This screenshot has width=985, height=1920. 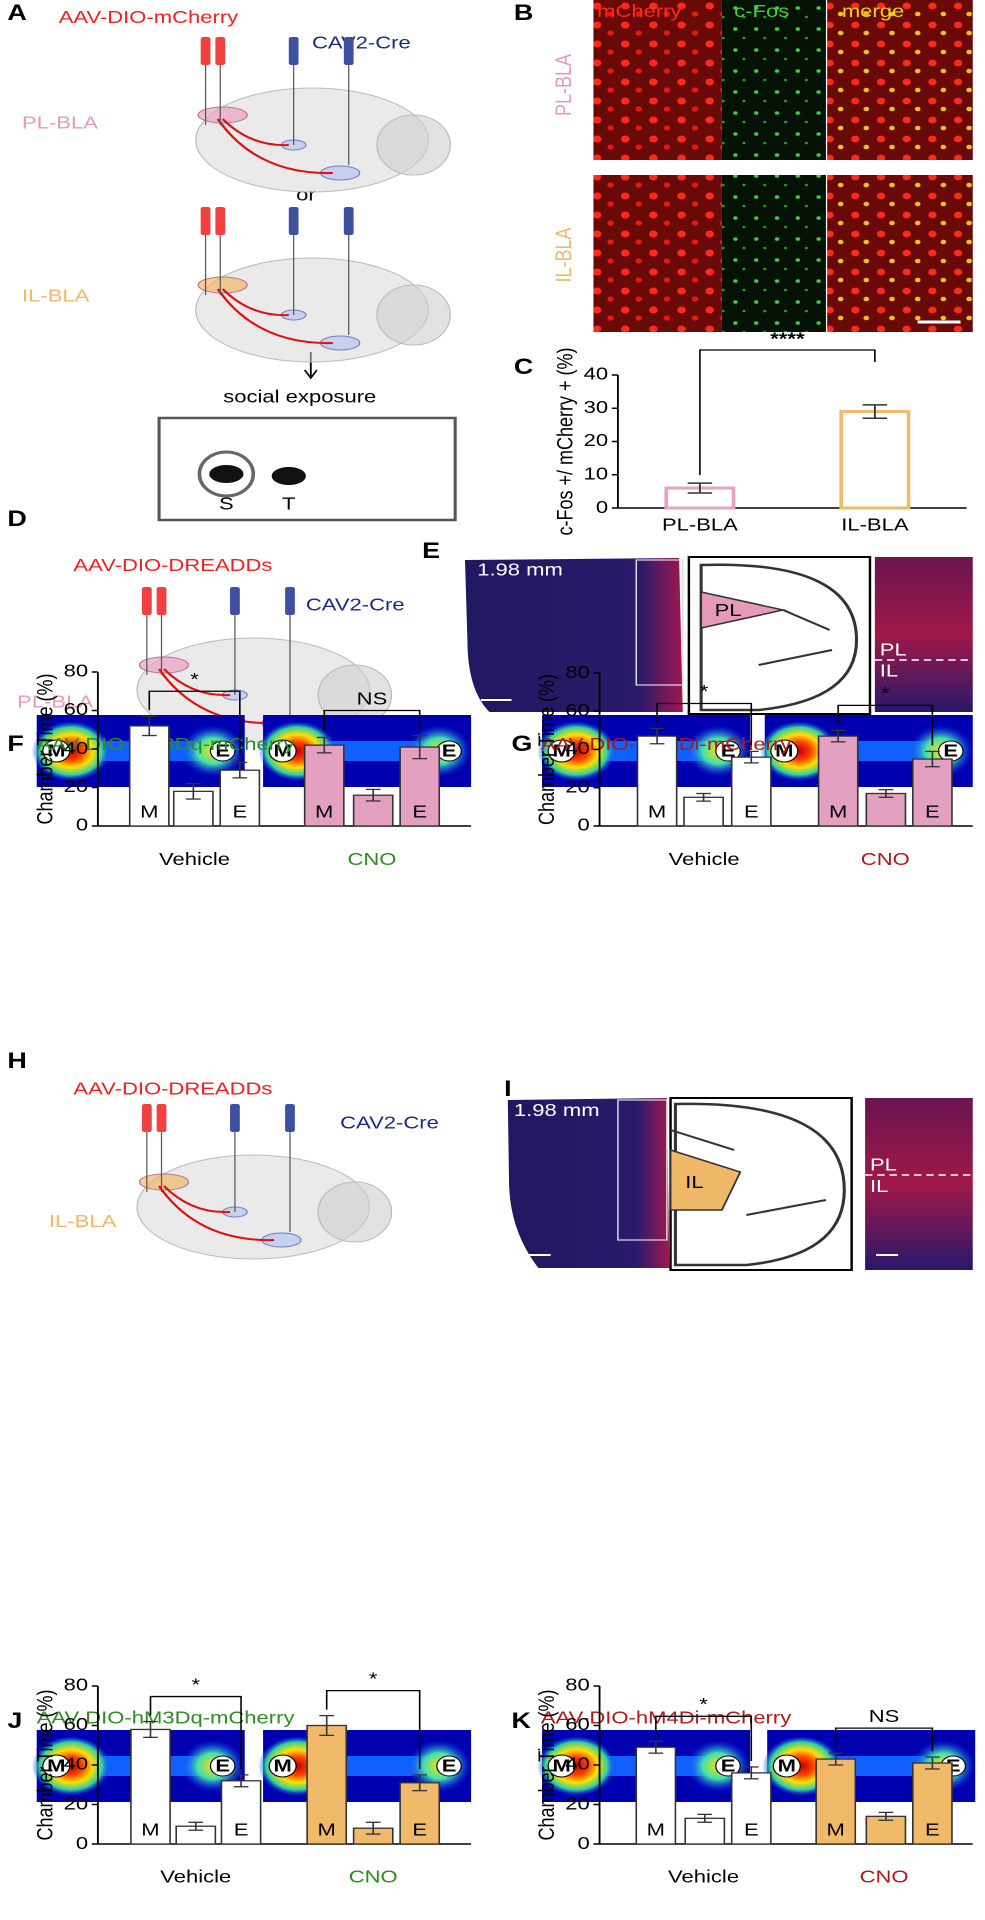 I want to click on region-label: PL-BLA, so click(x=60, y=124).